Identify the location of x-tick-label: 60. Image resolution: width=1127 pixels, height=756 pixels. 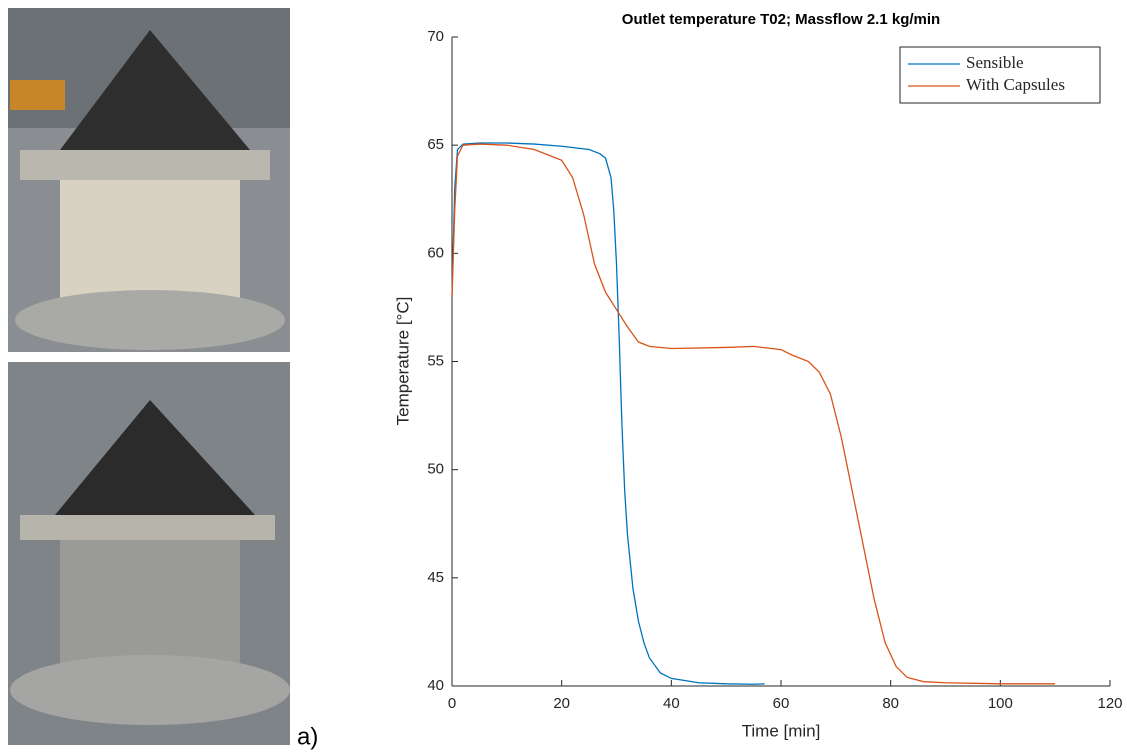
(781, 703).